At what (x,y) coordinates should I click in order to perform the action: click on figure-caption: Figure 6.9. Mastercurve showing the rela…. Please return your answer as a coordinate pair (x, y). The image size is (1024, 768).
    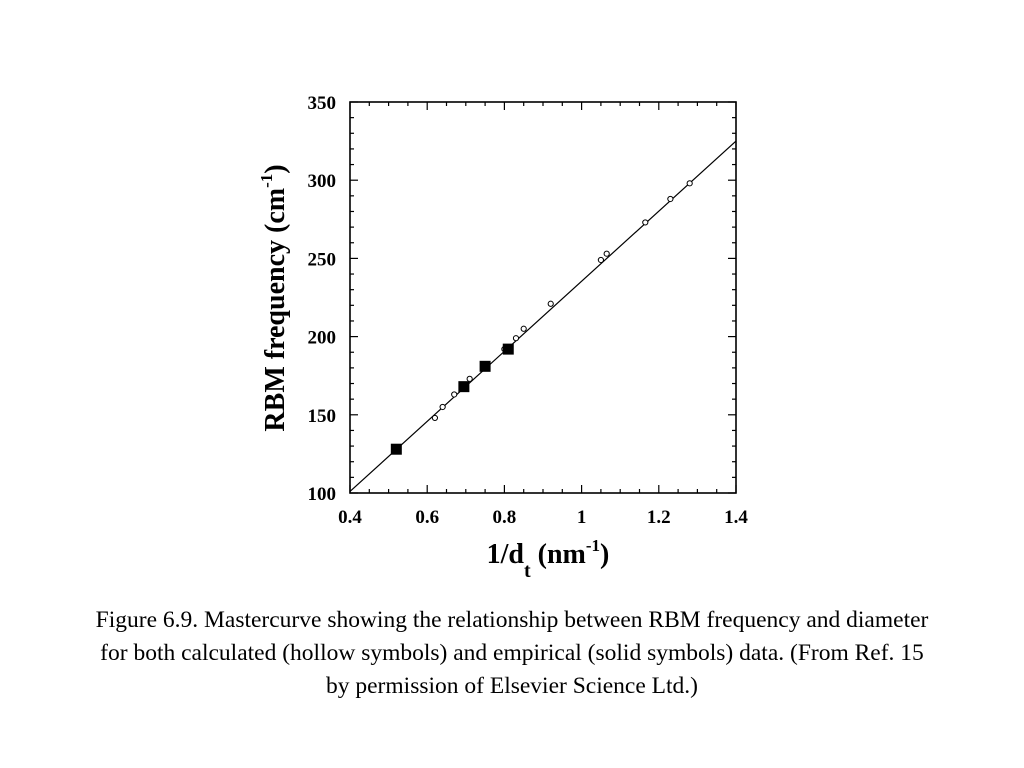
    Looking at the image, I should click on (512, 653).